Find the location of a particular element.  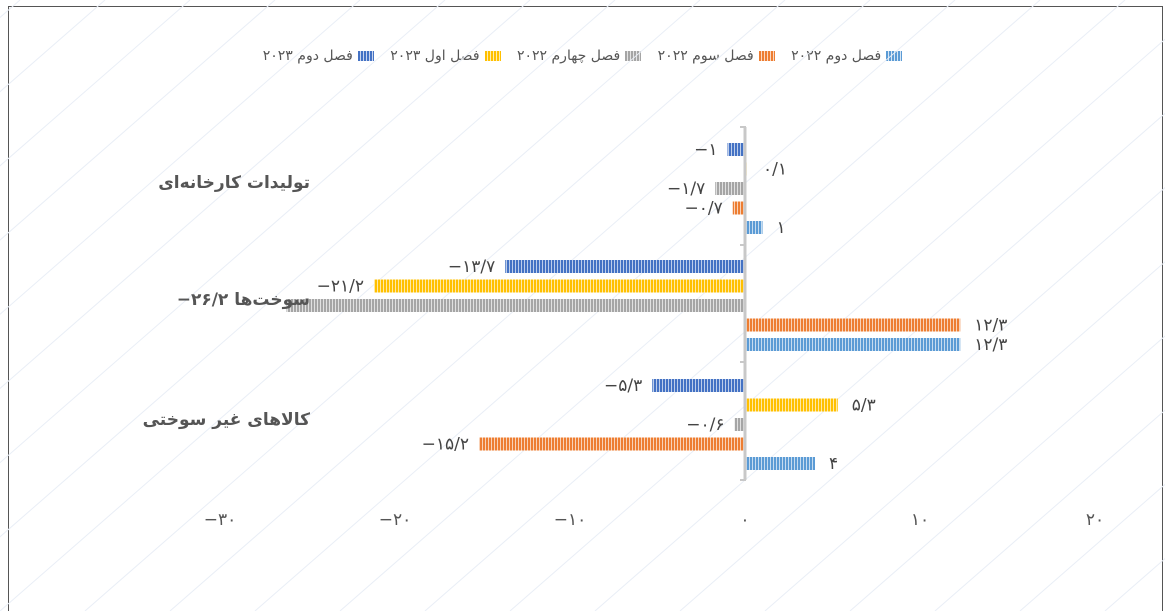

legend-swatch-q1-2023 is located at coordinates (492, 56).